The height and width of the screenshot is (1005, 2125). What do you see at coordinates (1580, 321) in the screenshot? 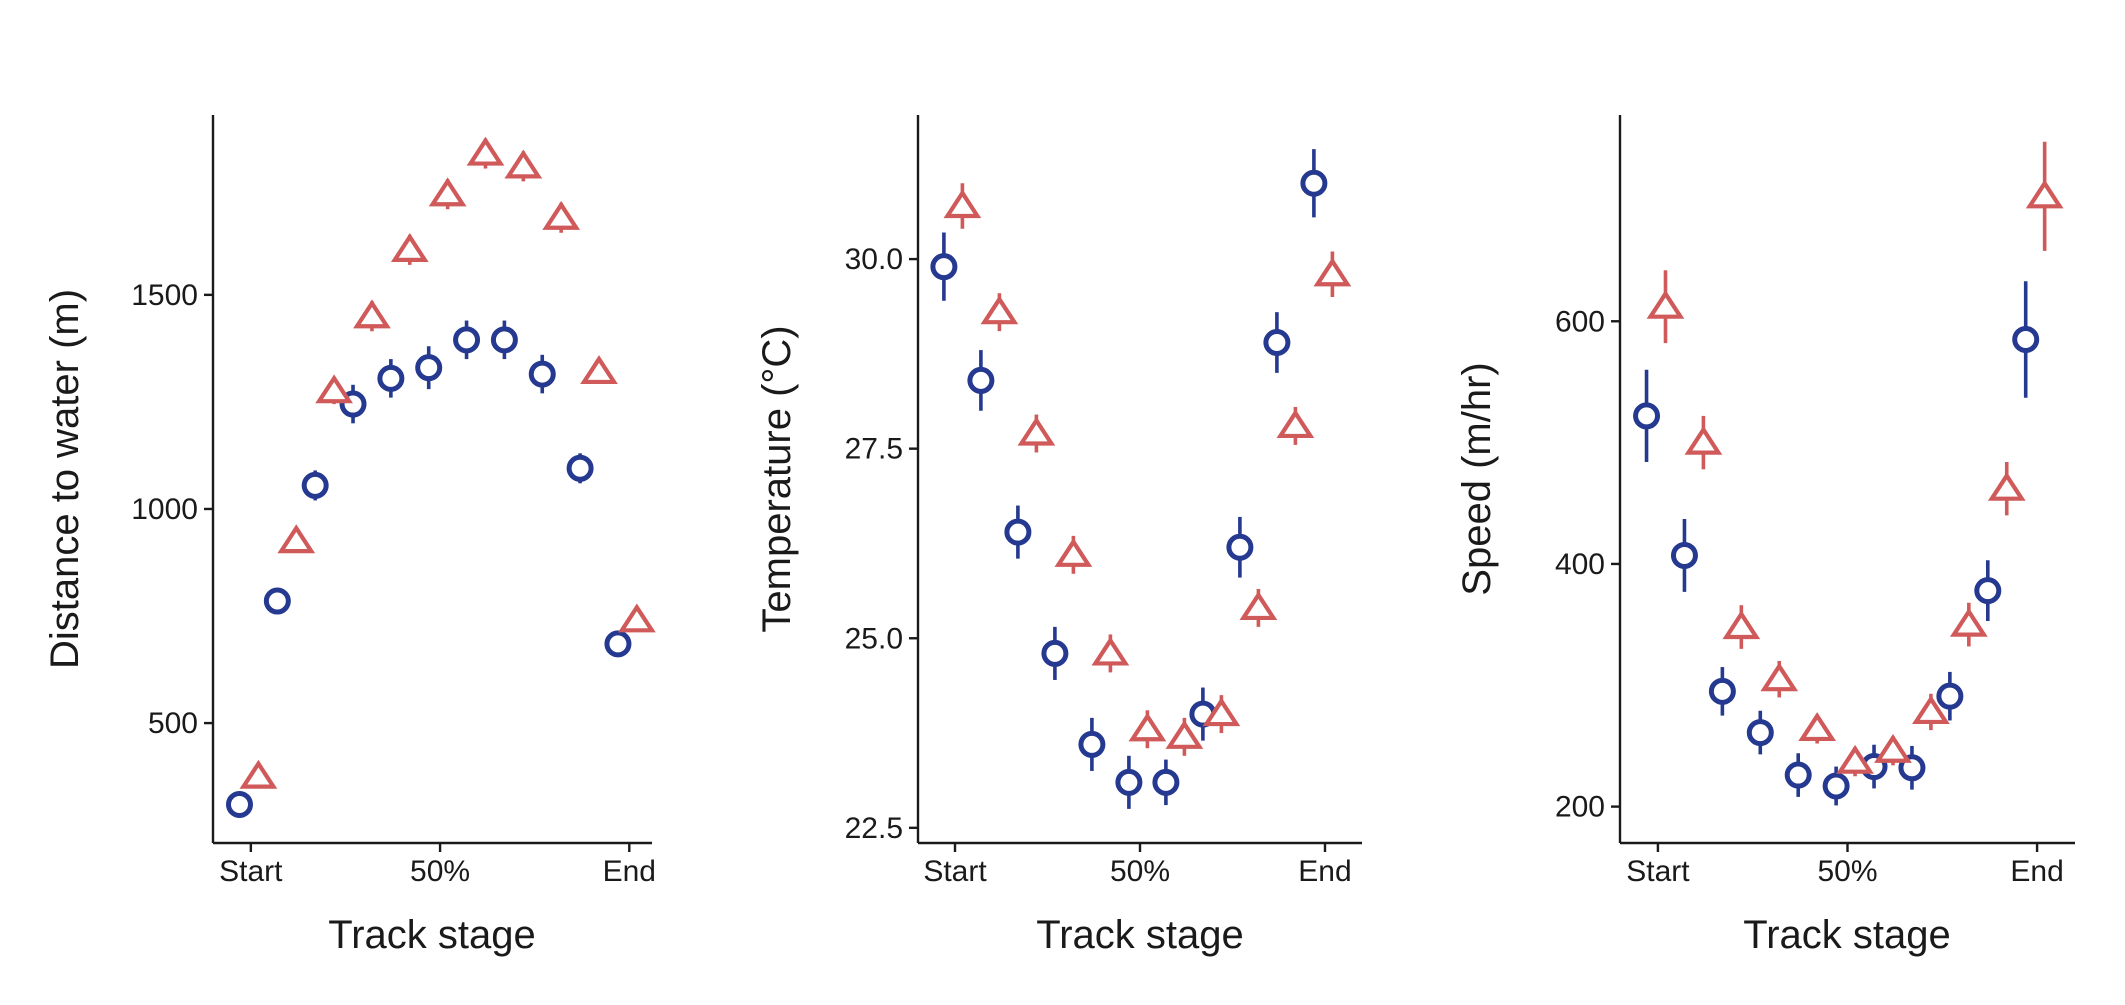
I see `y-tick-label: 600` at bounding box center [1580, 321].